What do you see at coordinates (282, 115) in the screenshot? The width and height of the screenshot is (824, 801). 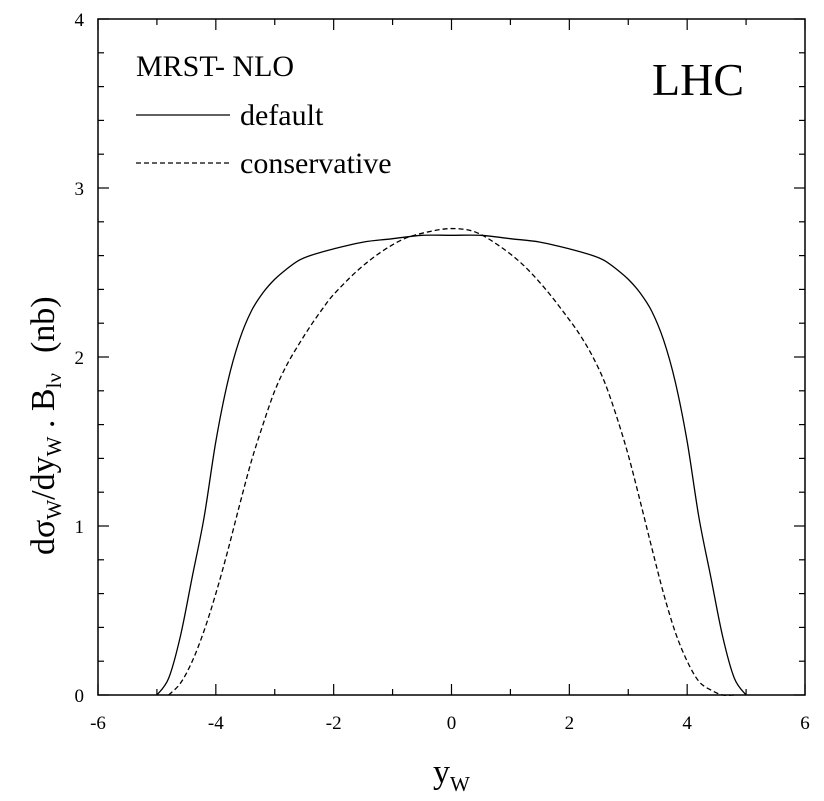 I see `legend-label-default: default` at bounding box center [282, 115].